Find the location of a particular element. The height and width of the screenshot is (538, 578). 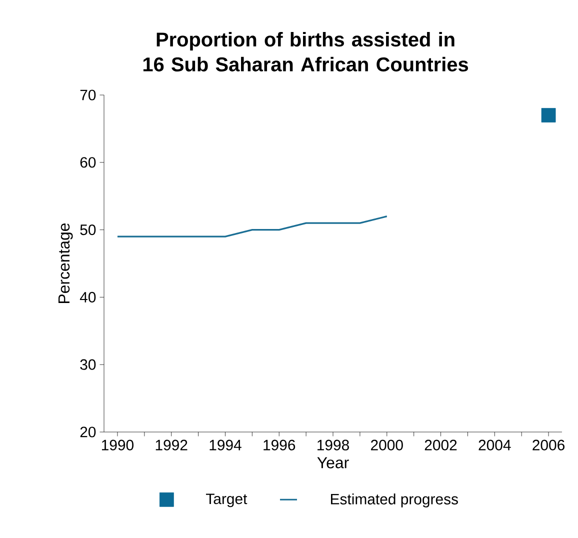

x-tick-label: 1998 is located at coordinates (333, 445).